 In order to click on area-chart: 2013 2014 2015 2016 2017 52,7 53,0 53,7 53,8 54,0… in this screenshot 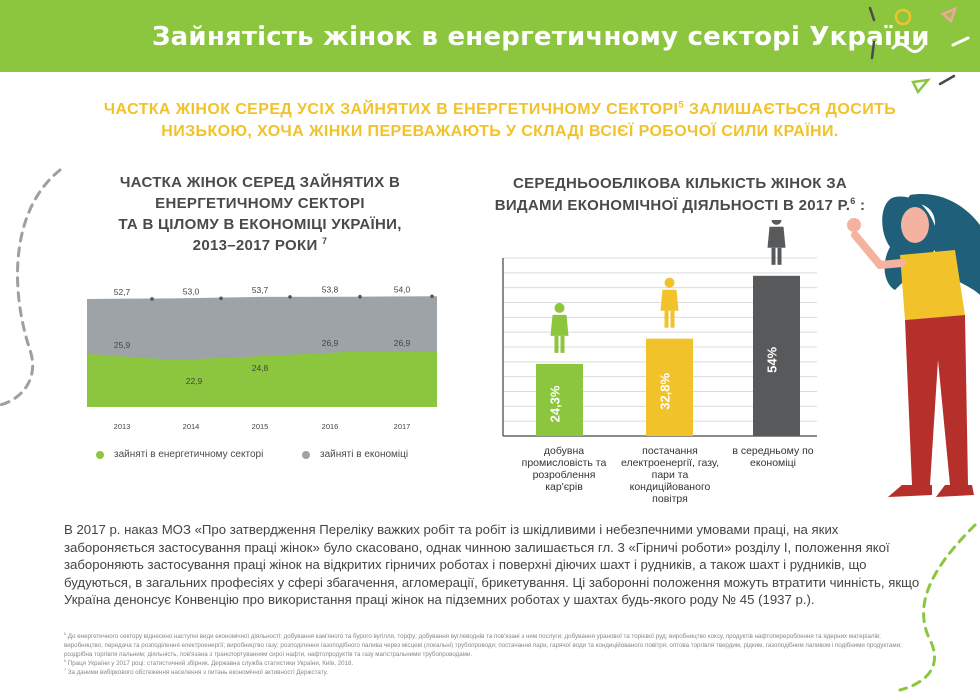, I will do `click(262, 357)`.